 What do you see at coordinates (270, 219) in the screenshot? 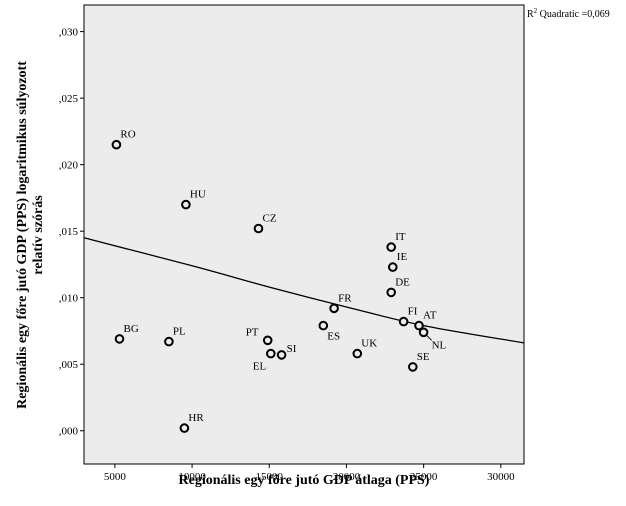
I see `point-label-cz: CZ` at bounding box center [270, 219].